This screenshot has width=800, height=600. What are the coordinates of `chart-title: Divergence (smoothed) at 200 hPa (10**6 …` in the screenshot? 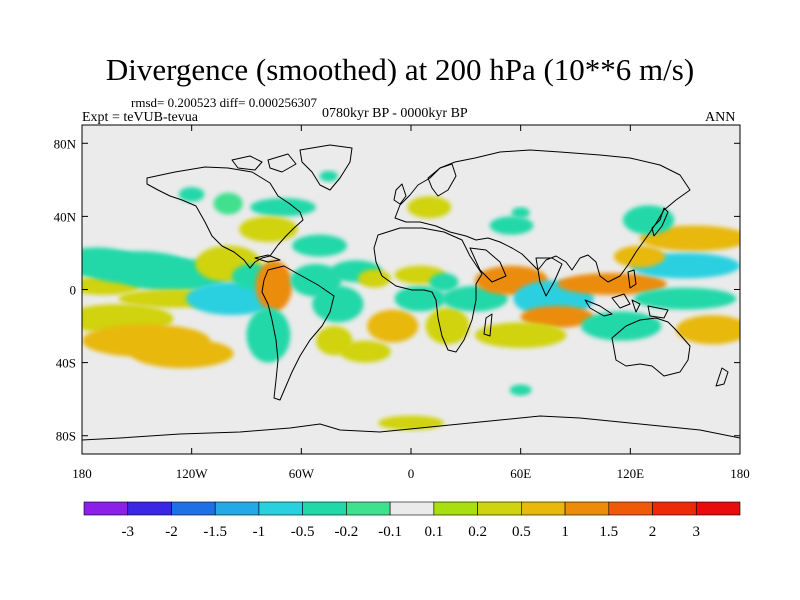 It's located at (400, 69).